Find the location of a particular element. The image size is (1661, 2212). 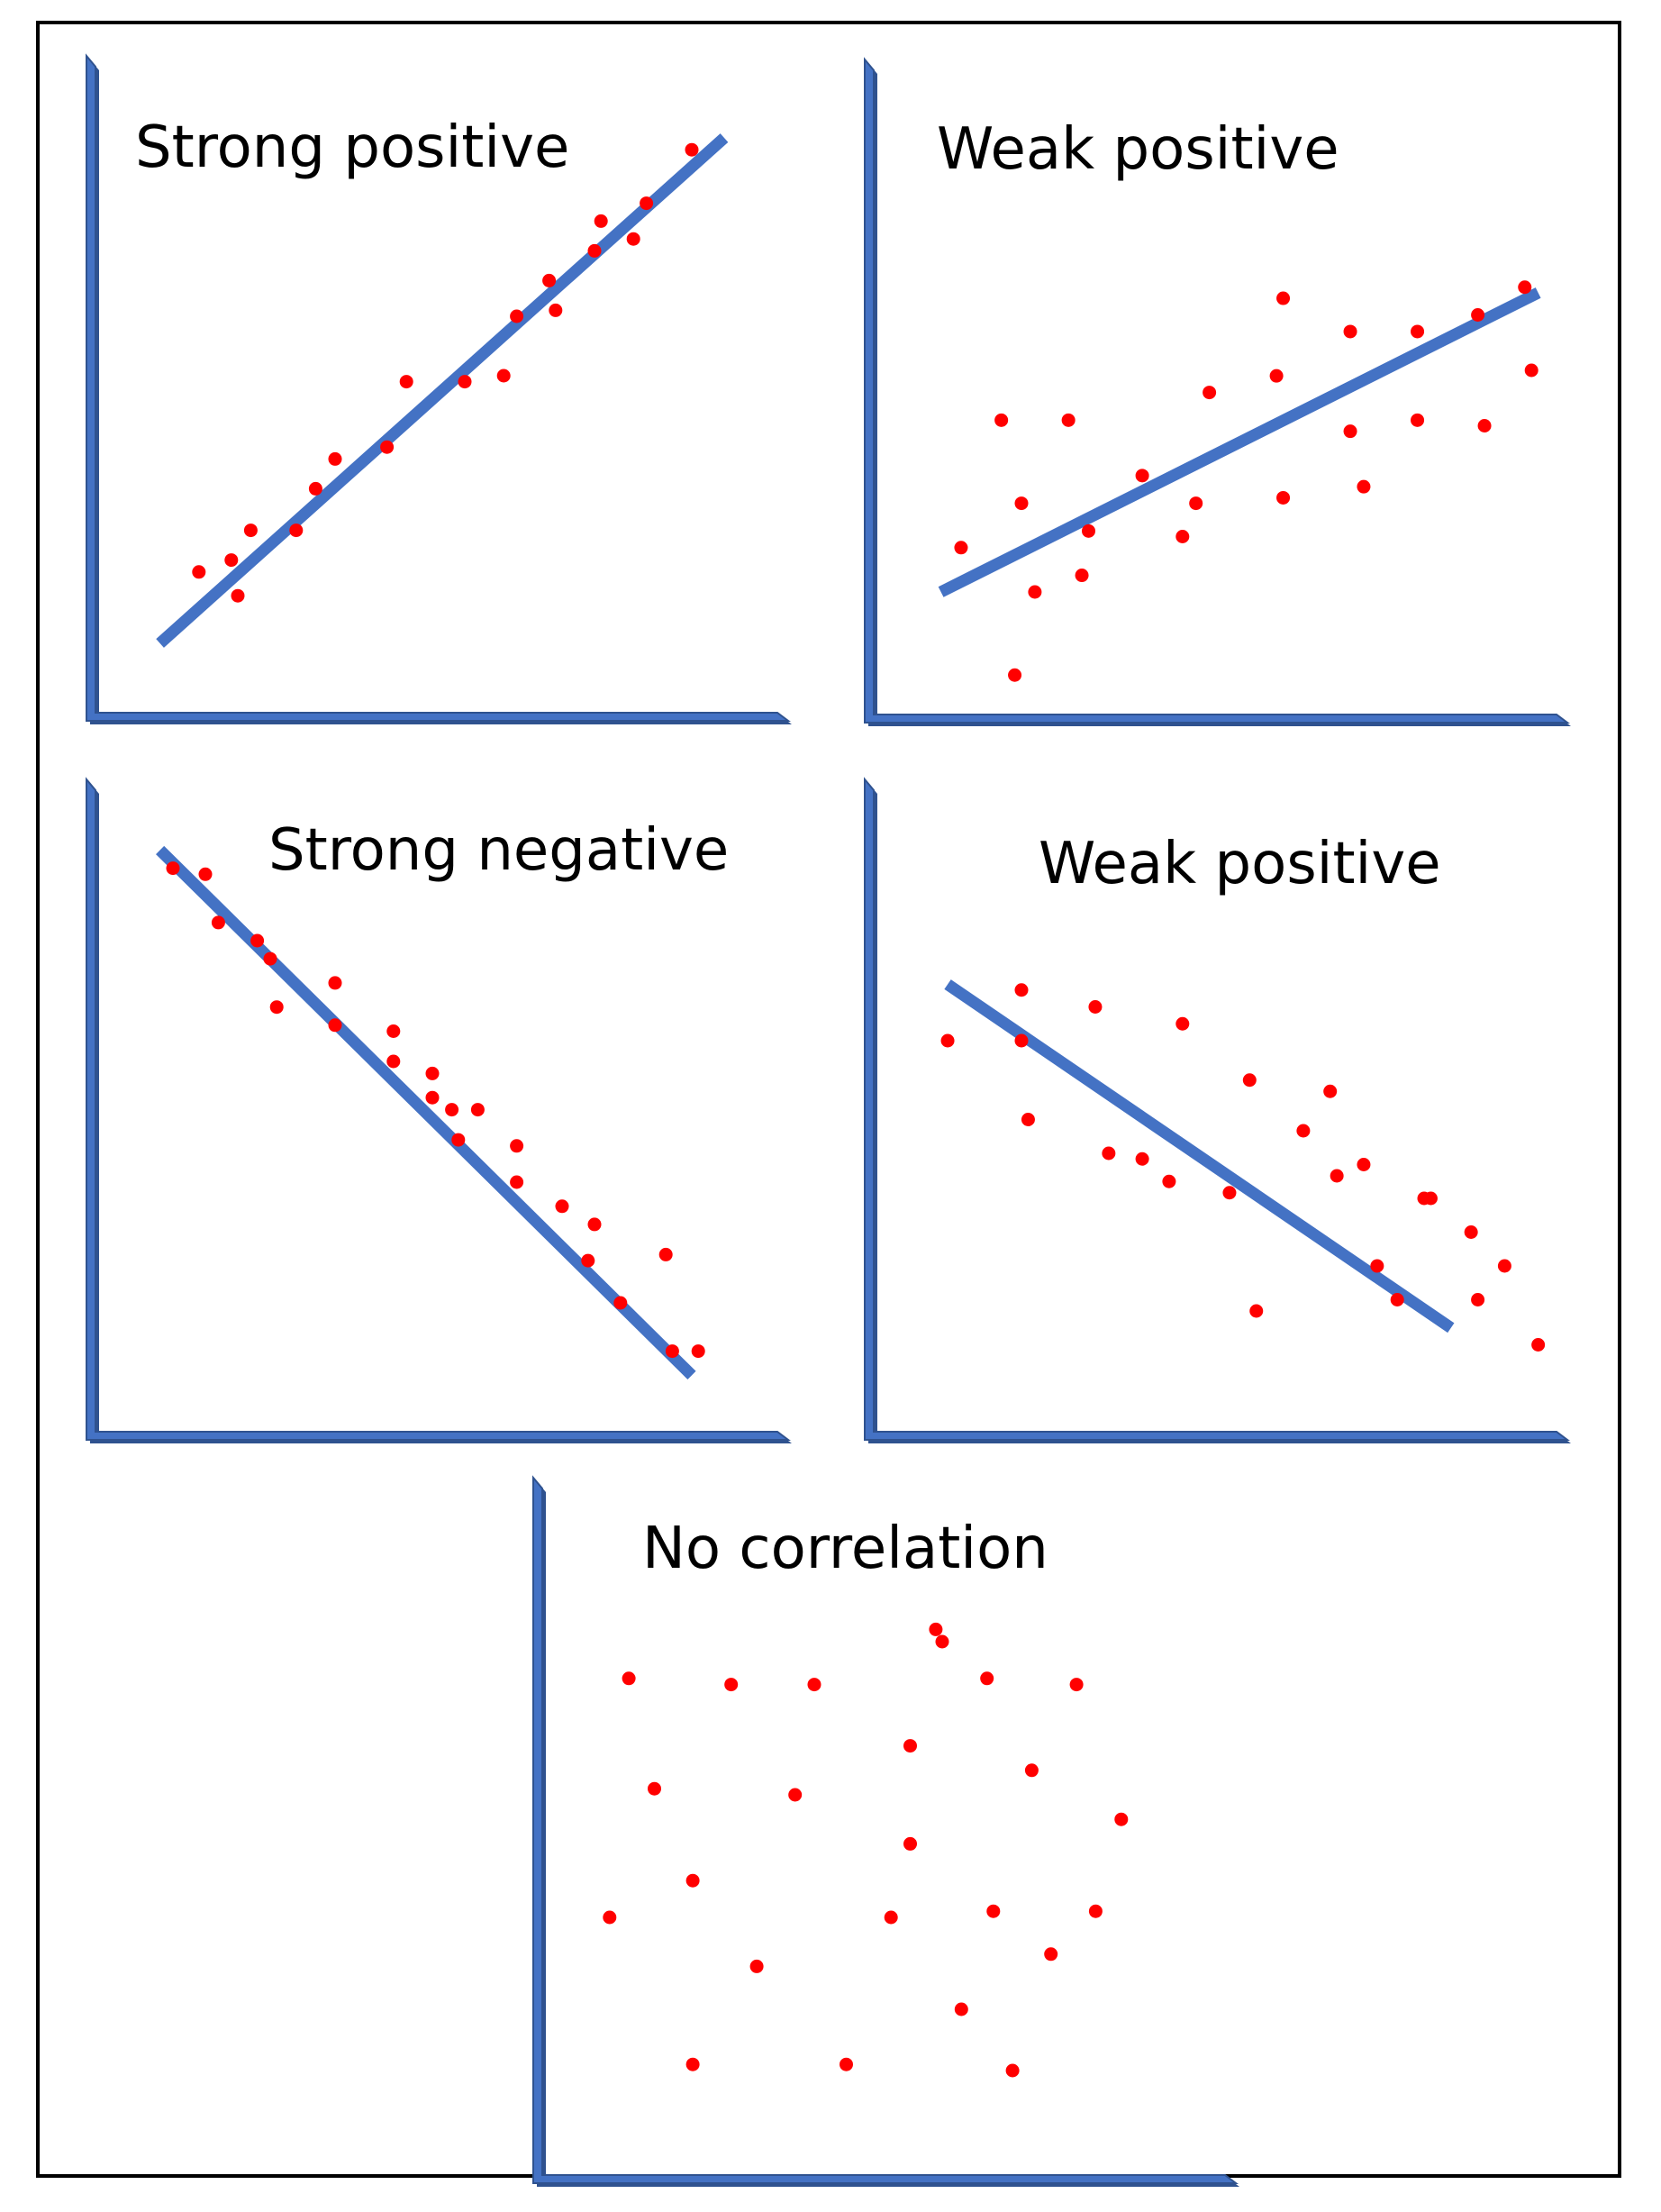

scatter-panel: No correlation is located at coordinates (886, 1831).